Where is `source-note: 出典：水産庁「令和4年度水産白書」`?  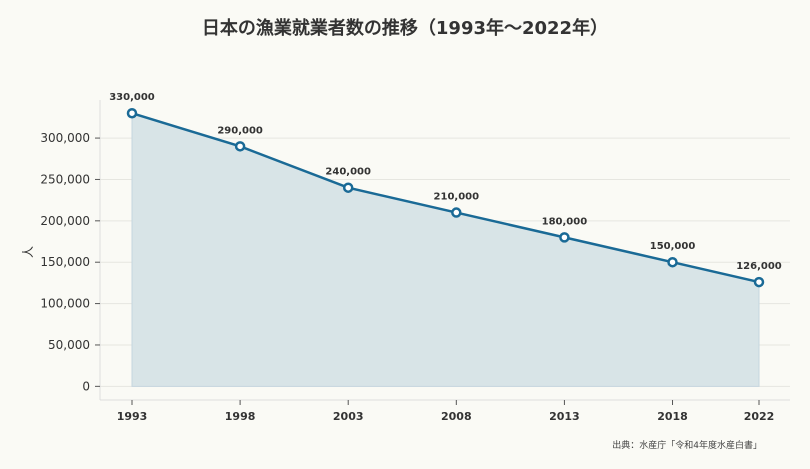 source-note: 出典：水産庁「令和4年度水産白書」 is located at coordinates (687, 445).